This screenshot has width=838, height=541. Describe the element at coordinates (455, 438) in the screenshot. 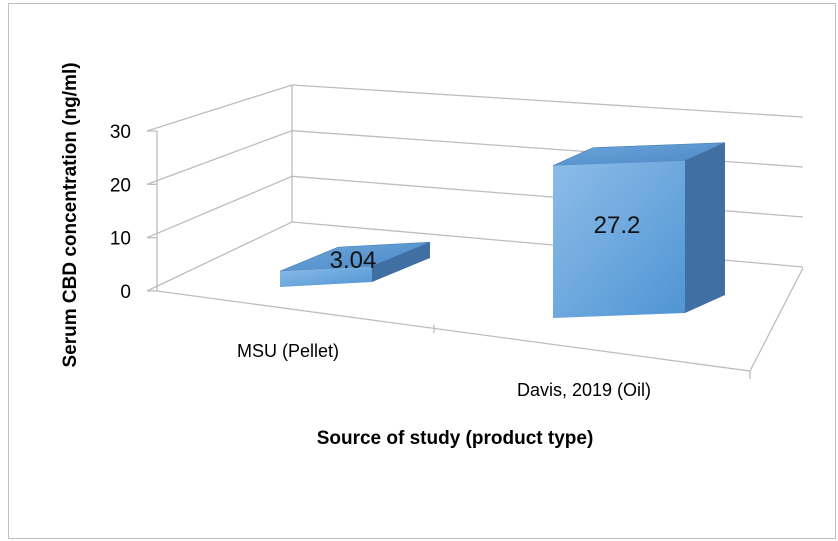

I see `x-axis-title: Source of study (product type)` at that location.